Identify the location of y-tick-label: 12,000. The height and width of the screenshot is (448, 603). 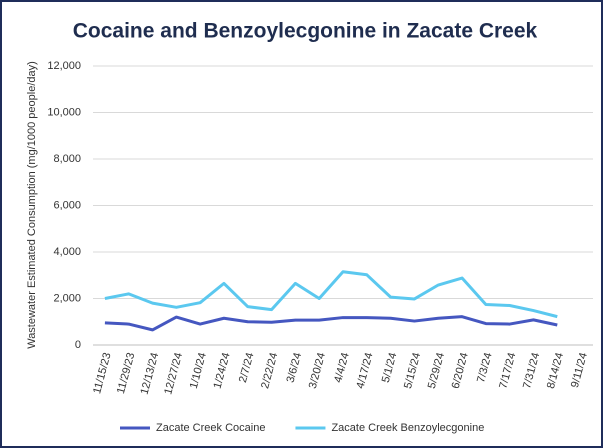
(64, 66).